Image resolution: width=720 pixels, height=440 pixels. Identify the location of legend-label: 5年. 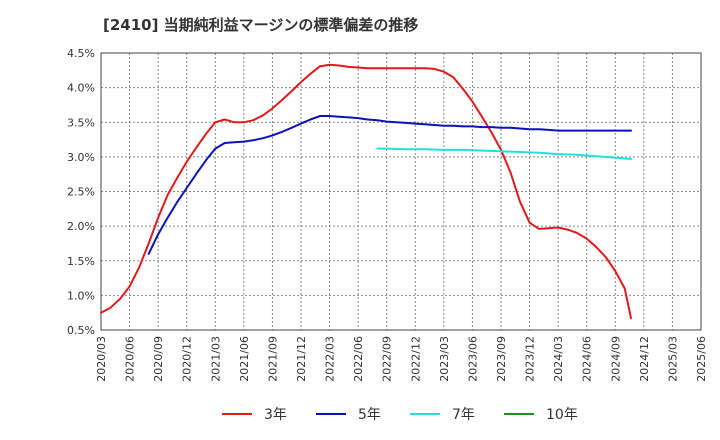
(369, 415).